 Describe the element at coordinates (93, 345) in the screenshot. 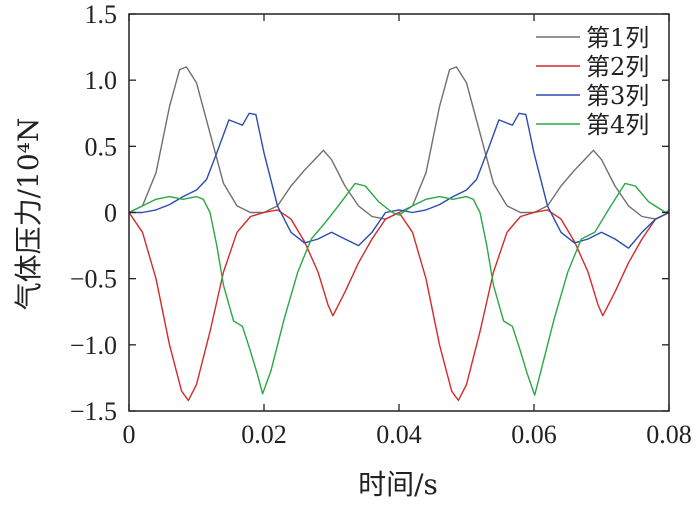

I see `y-tick-label: −1.0` at that location.